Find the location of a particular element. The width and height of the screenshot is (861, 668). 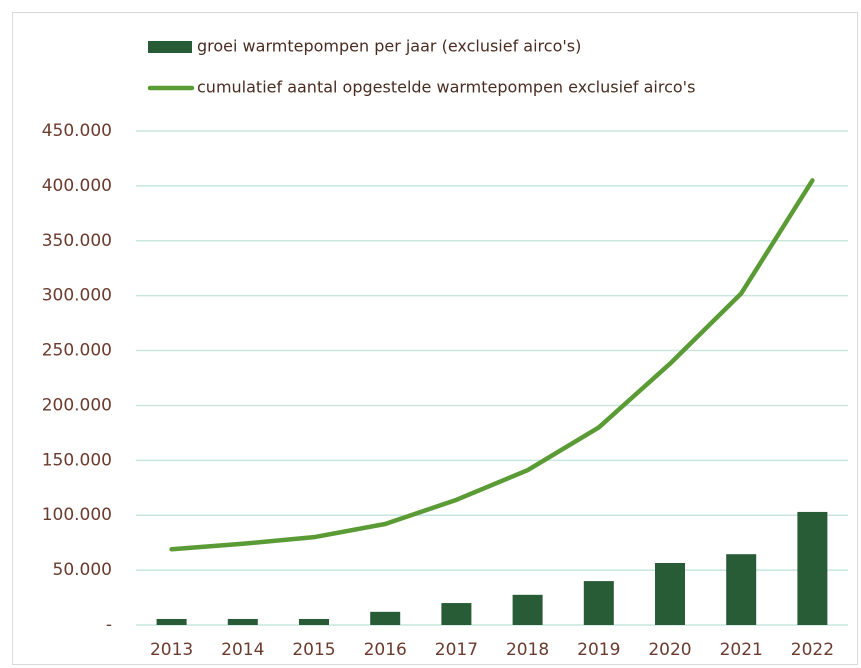

x-tick-label: 2022 is located at coordinates (812, 650).